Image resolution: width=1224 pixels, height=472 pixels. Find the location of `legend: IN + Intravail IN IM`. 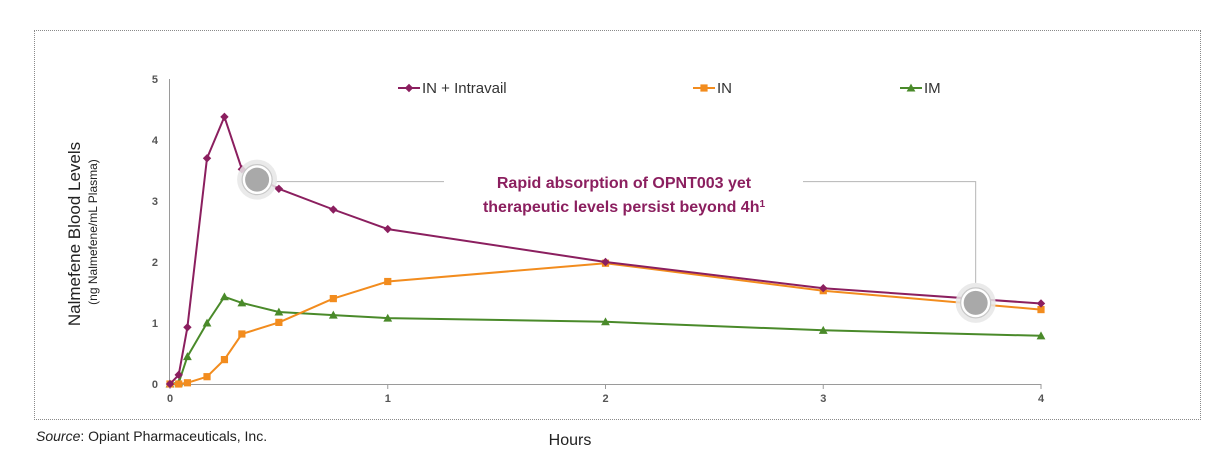

legend: IN + Intravail IN IM is located at coordinates (669, 88).